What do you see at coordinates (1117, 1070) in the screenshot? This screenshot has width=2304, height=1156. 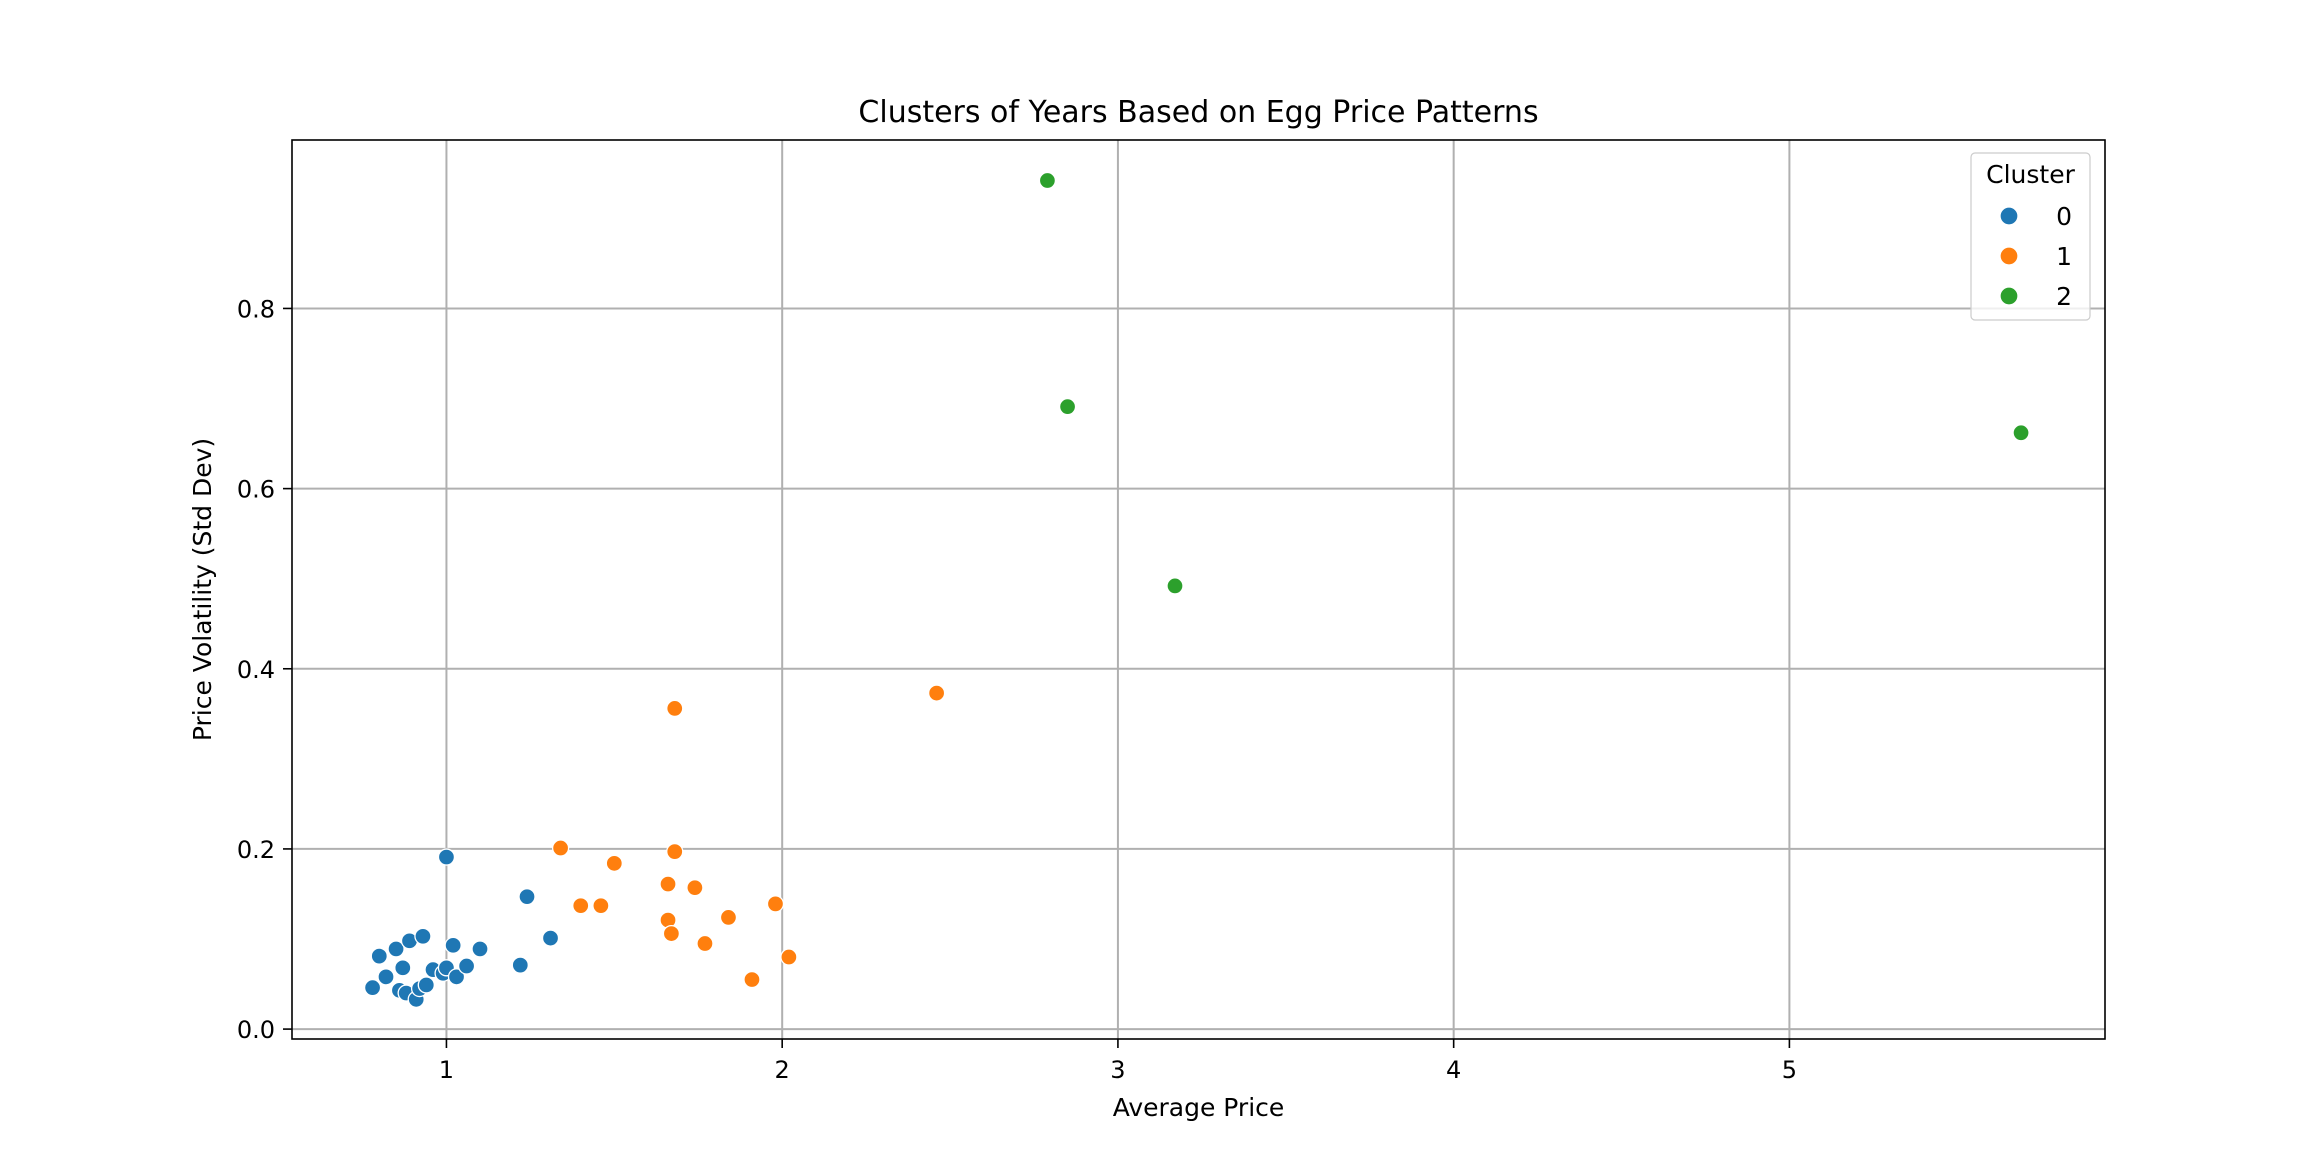 I see `x-tick-label: 3` at bounding box center [1117, 1070].